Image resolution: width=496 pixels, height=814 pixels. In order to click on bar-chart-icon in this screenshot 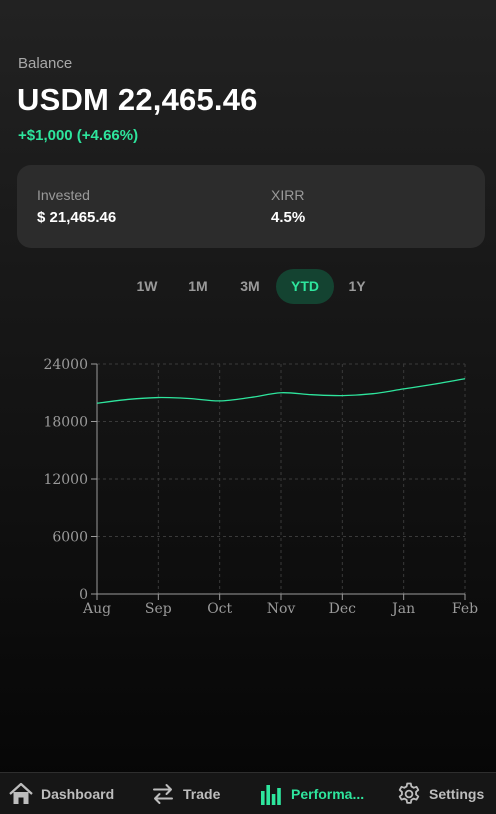, I will do `click(271, 794)`.